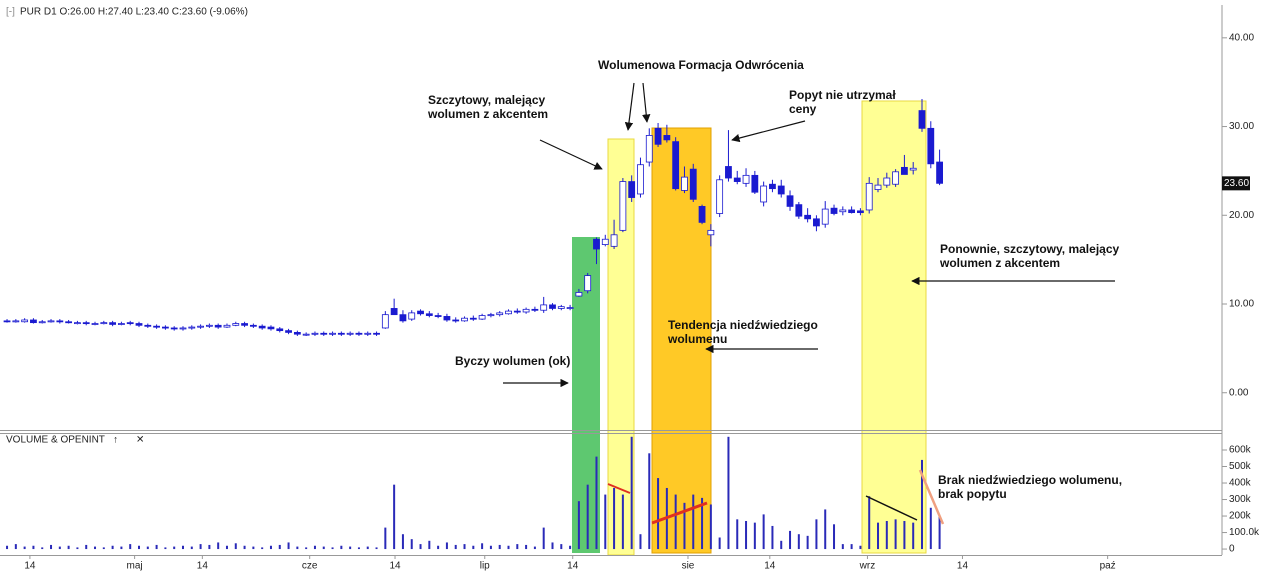 The height and width of the screenshot is (577, 1280). What do you see at coordinates (140, 440) in the screenshot?
I see `close-icon: ✕` at bounding box center [140, 440].